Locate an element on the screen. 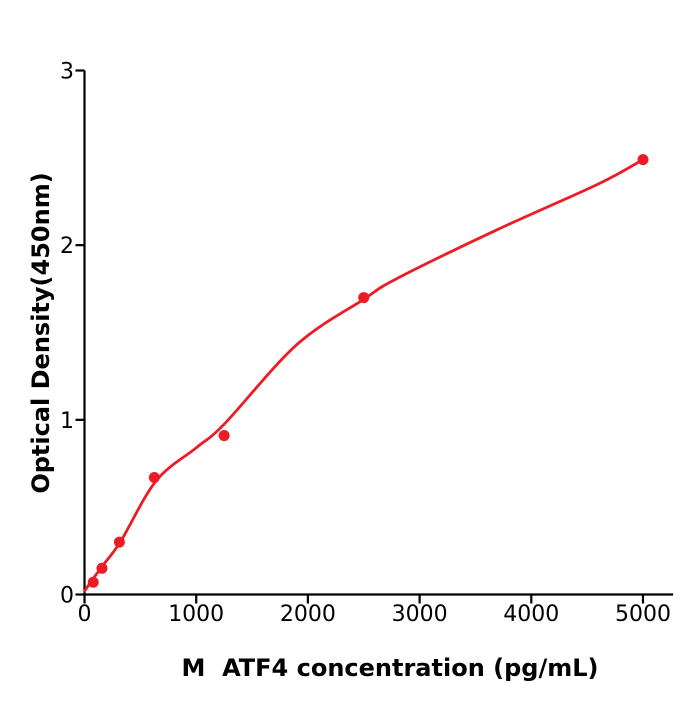 The height and width of the screenshot is (704, 700). y-tick-label: 2 is located at coordinates (67, 246).